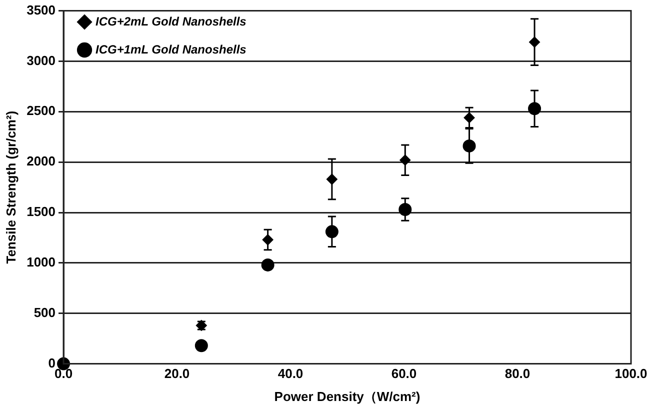 Image resolution: width=651 pixels, height=409 pixels. I want to click on x-tick-label: 0.0, so click(63, 374).